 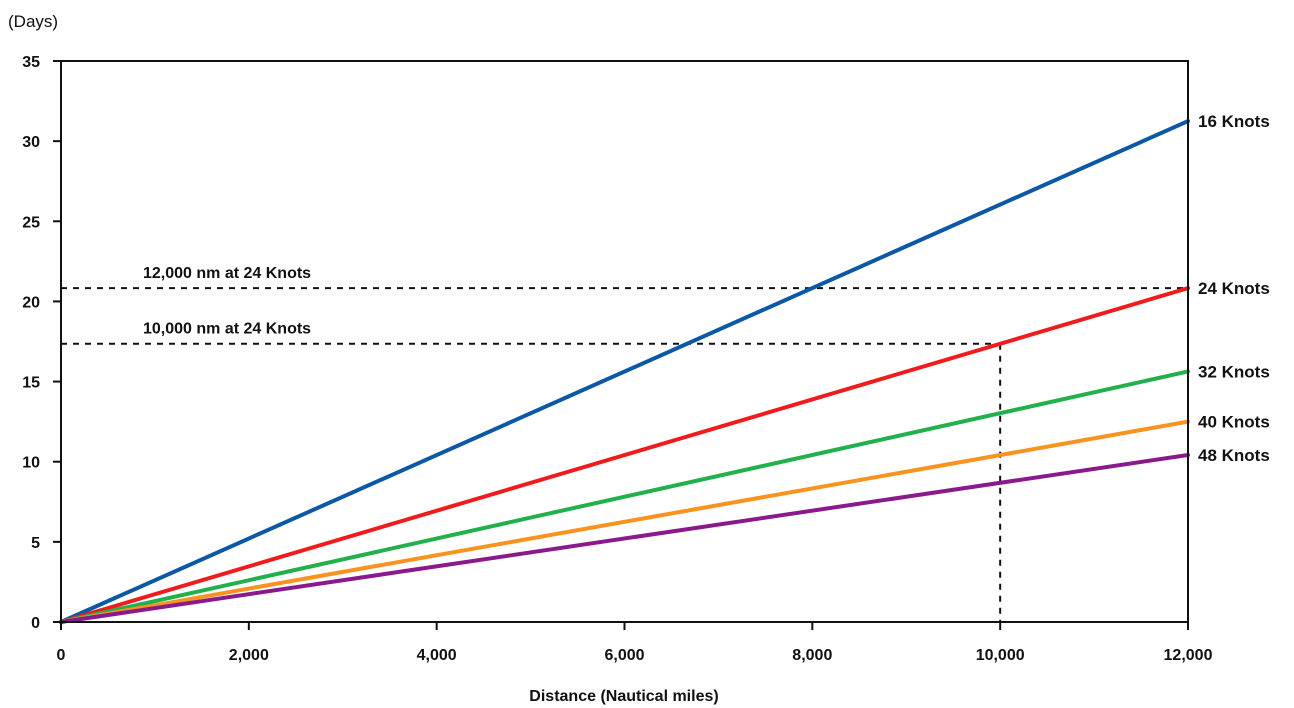 I want to click on series-label: 24 Knots, so click(x=1234, y=288).